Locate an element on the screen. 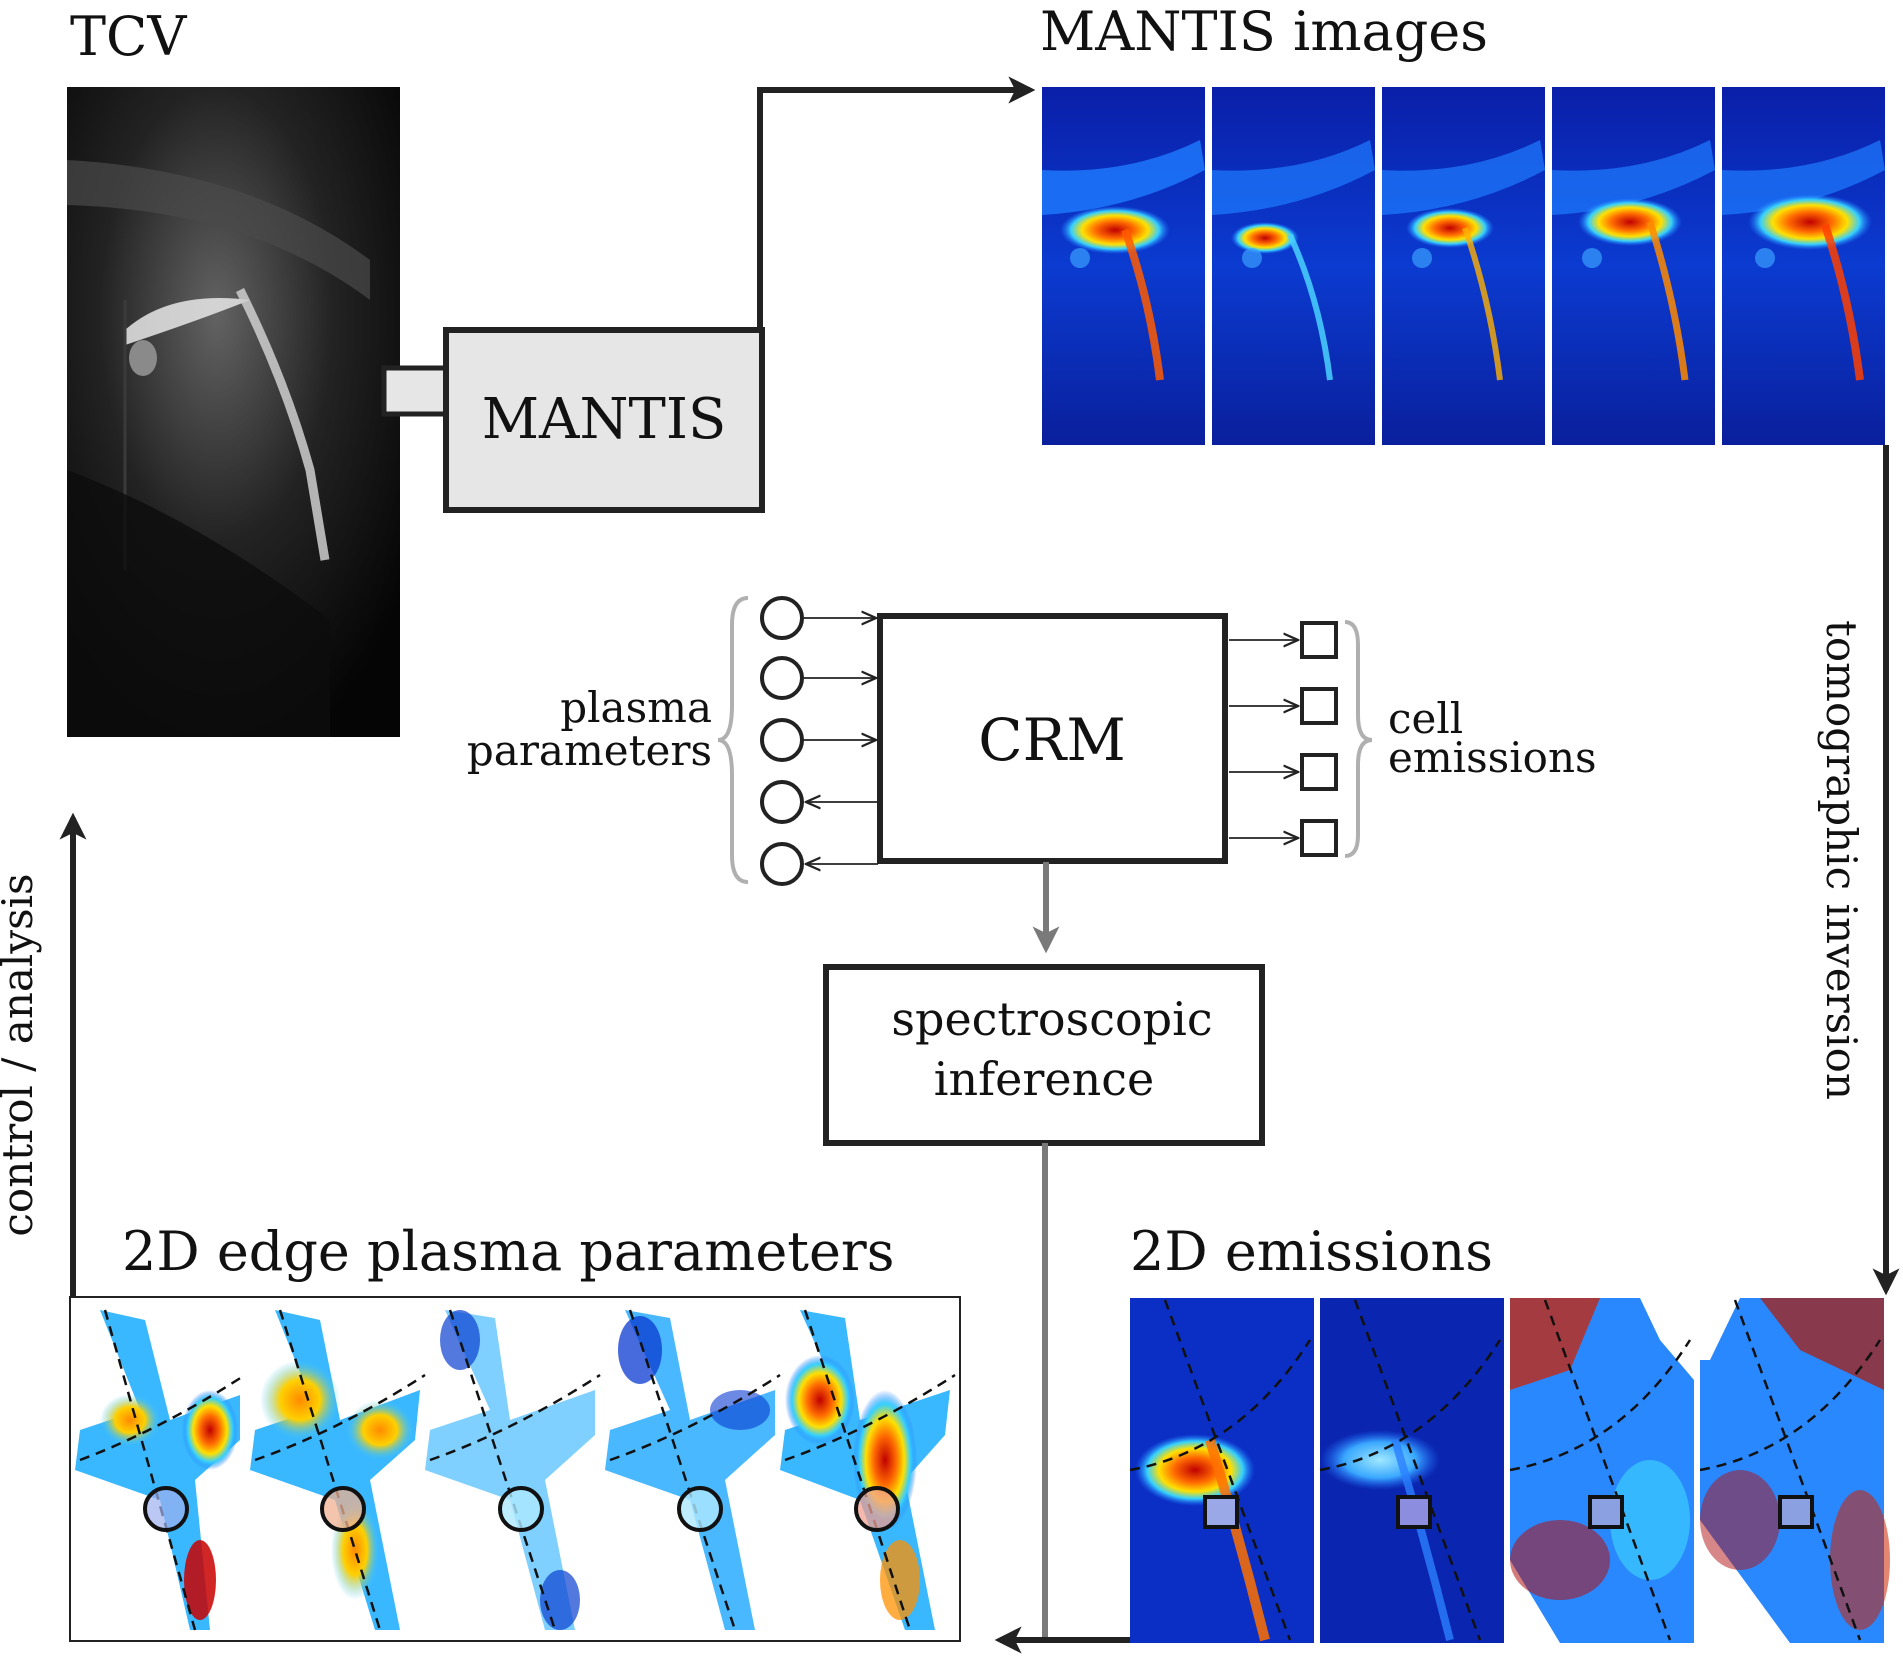 Image resolution: width=1903 pixels, height=1661 pixels. mantis-box: MANTIS is located at coordinates (604, 420).